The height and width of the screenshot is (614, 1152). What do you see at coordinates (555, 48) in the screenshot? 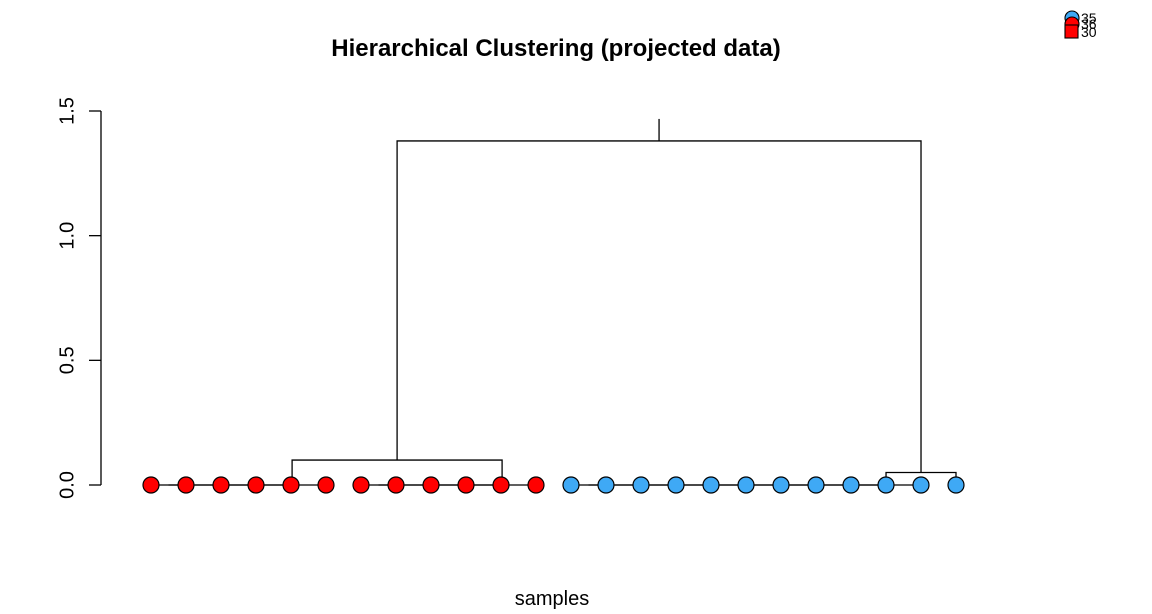
I see `chart-title: Hierarchical Clustering (projected data)` at bounding box center [555, 48].